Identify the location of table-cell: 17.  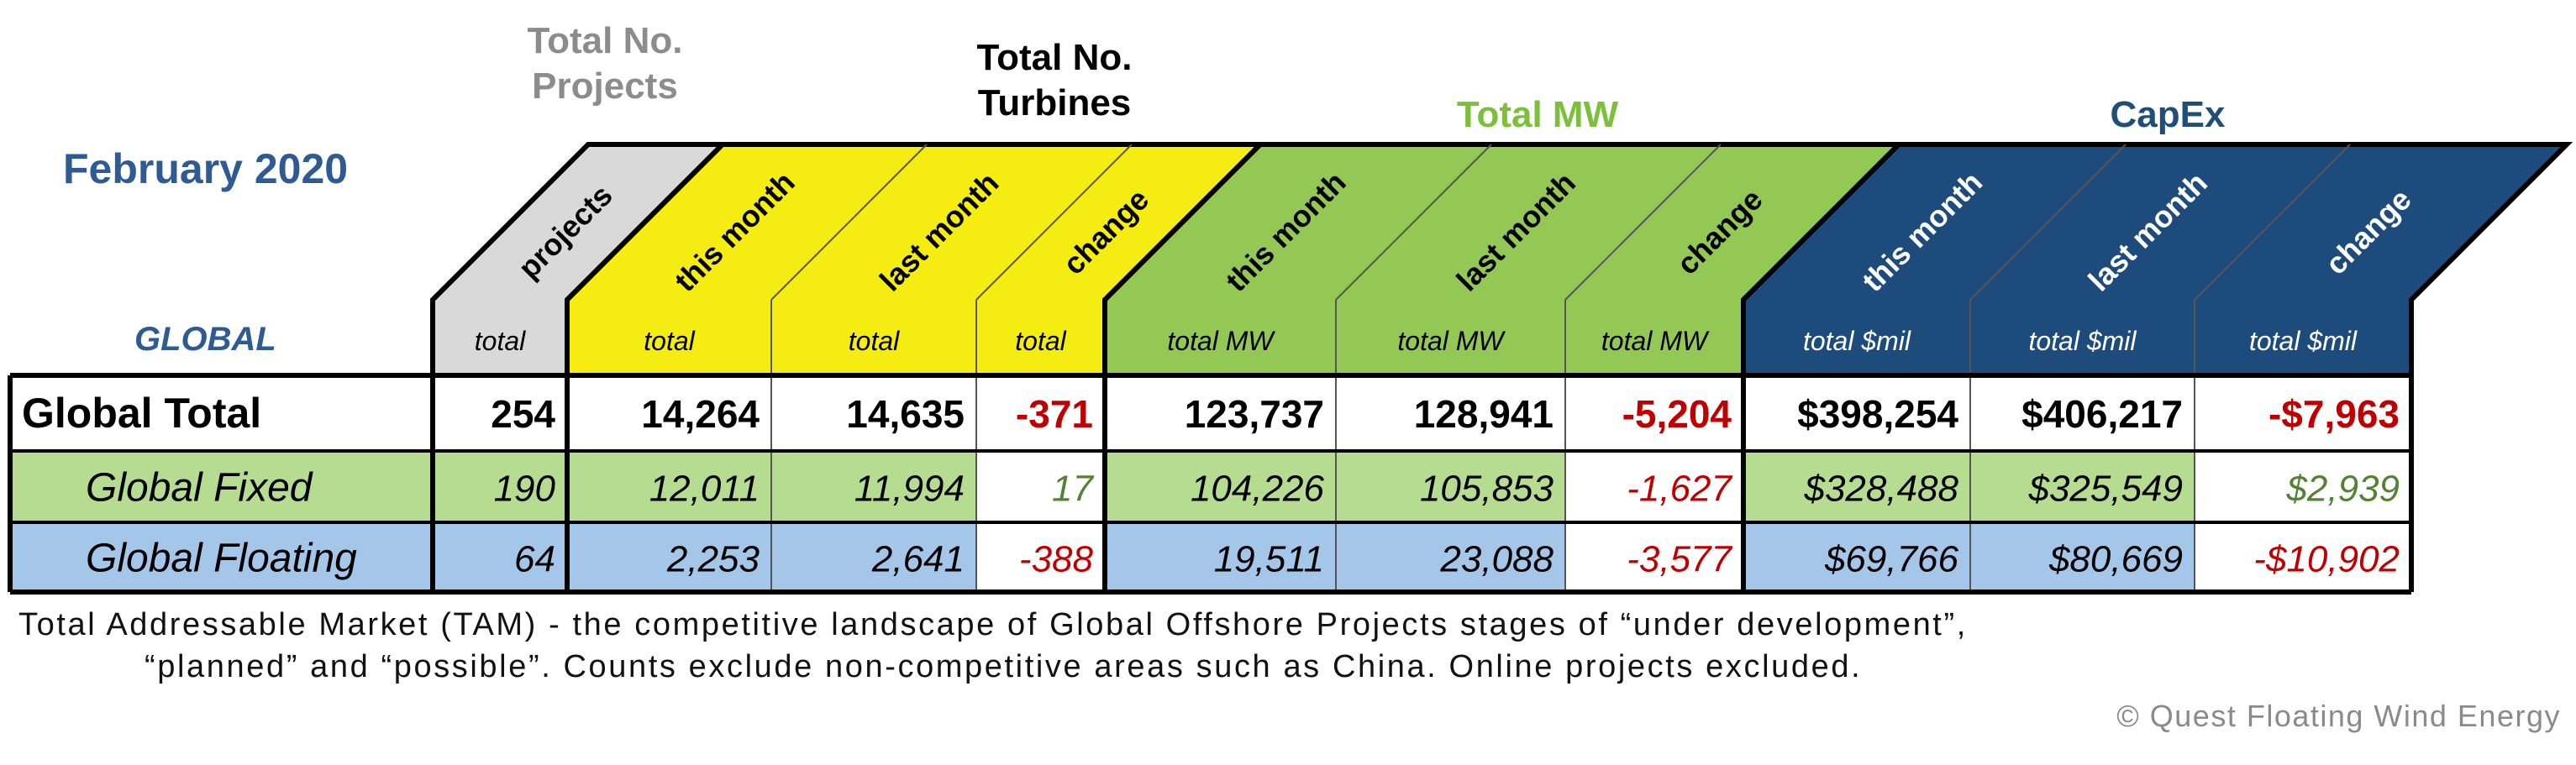
(1073, 489).